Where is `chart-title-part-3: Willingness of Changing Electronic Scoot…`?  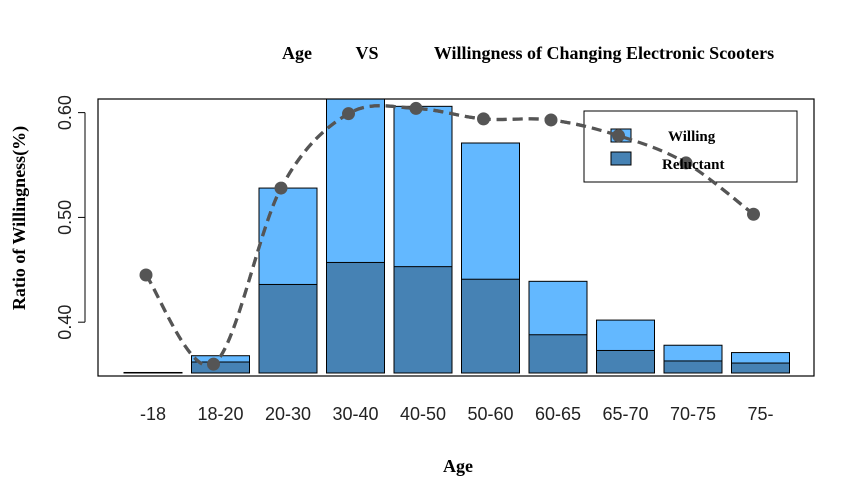
chart-title-part-3: Willingness of Changing Electronic Scoot… is located at coordinates (604, 53).